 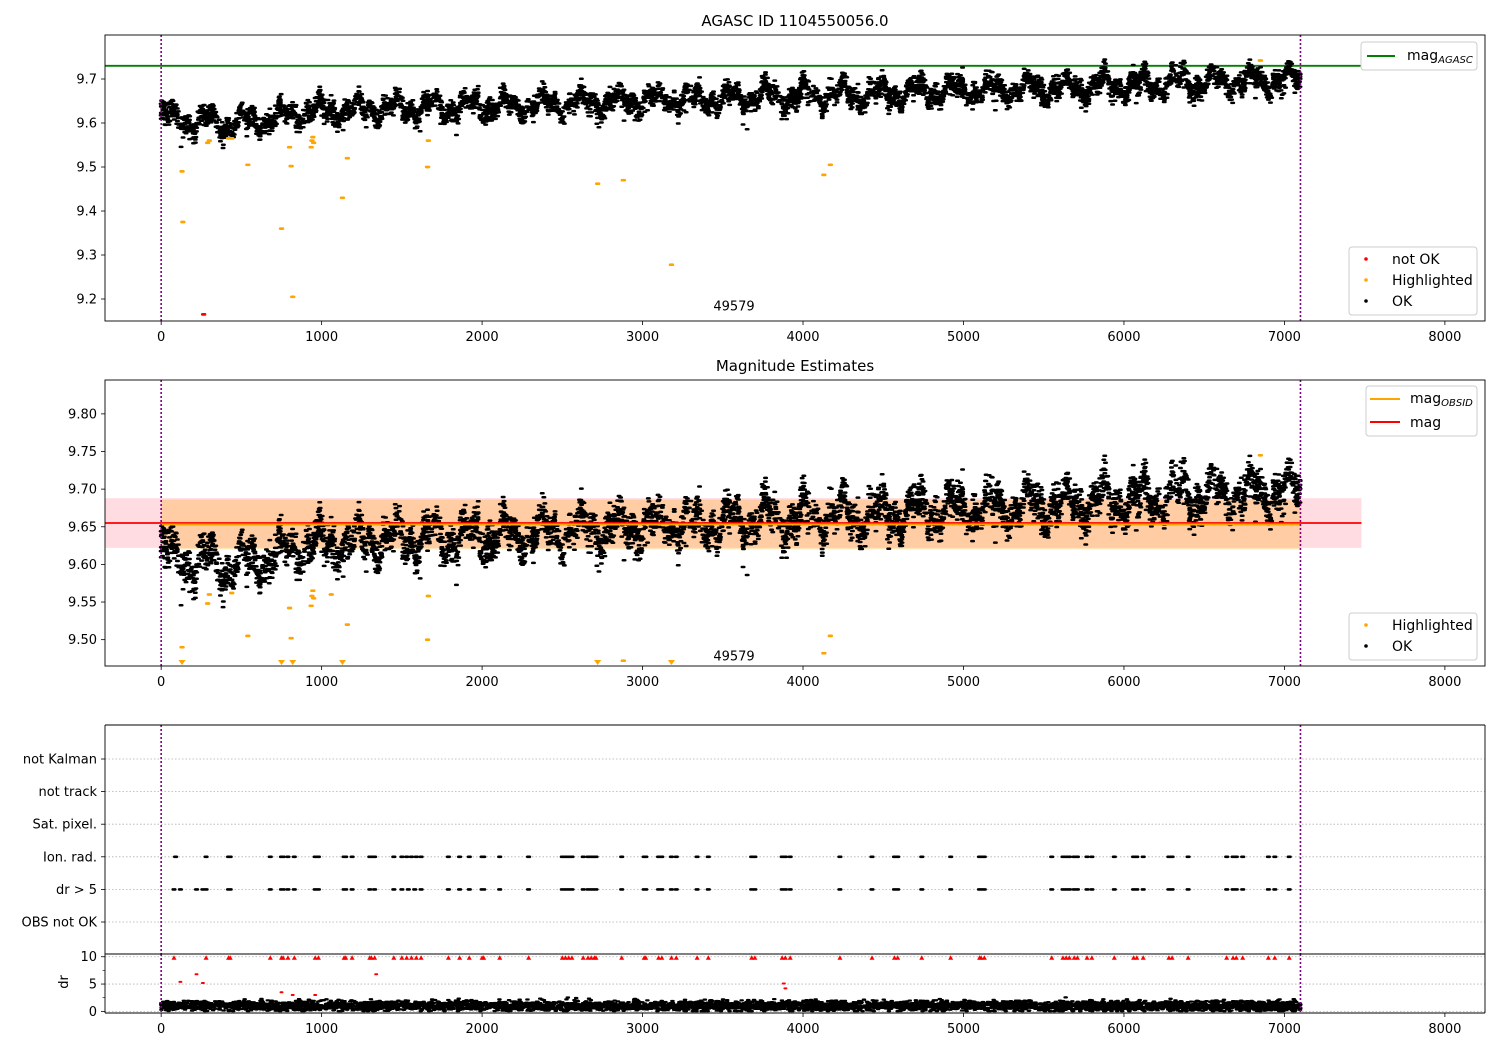 I want to click on x-tick-label: 3000, so click(x=642, y=337).